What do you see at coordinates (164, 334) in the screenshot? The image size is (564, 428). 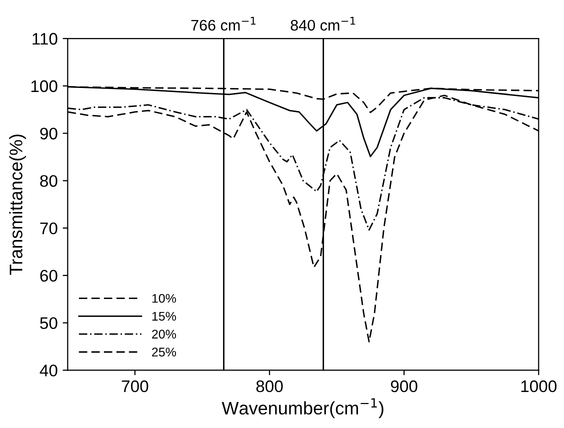 I see `legend-label: 20%` at bounding box center [164, 334].